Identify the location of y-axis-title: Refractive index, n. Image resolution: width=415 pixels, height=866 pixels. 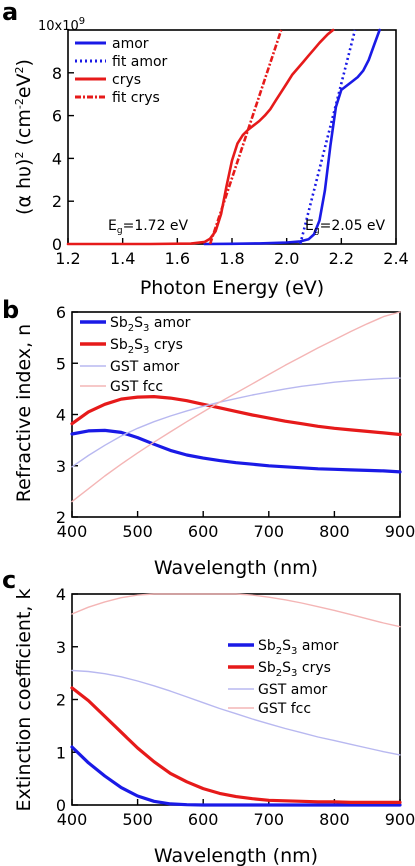
(24, 413).